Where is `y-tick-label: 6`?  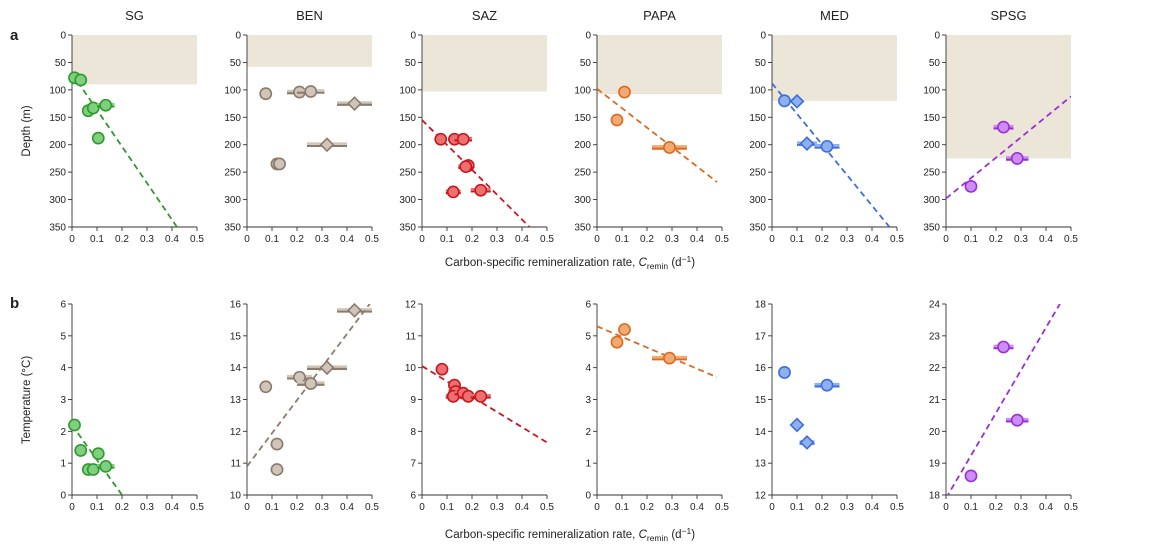 y-tick-label: 6 is located at coordinates (63, 305).